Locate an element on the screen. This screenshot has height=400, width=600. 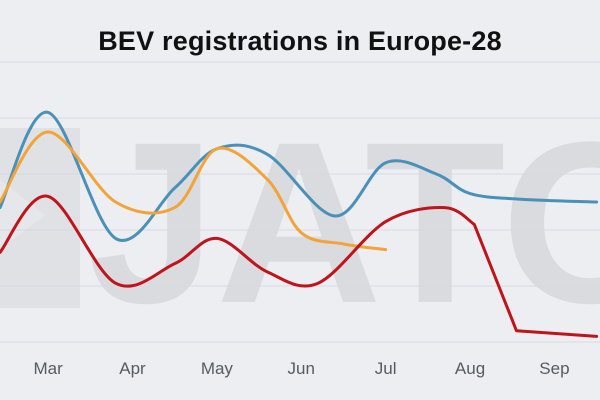
x-tick-label-jun: Jun is located at coordinates (301, 368).